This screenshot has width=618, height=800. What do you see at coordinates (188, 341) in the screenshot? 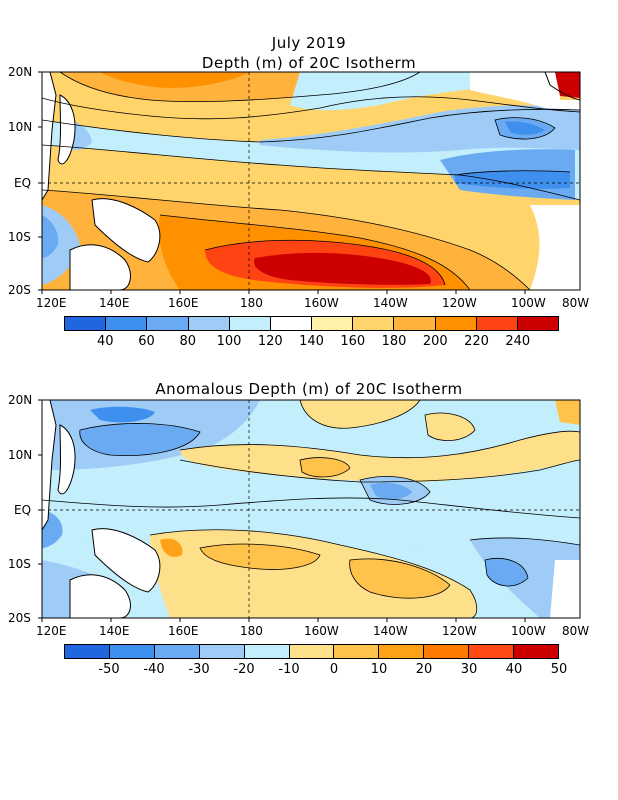
I see `top-colorbar-label: 80` at bounding box center [188, 341].